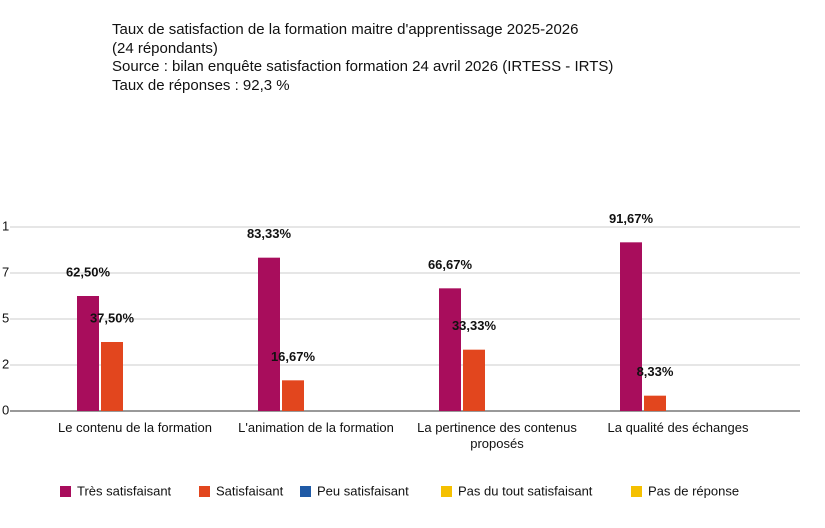  What do you see at coordinates (5, 409) in the screenshot?
I see `y-tick-label: 0` at bounding box center [5, 409].